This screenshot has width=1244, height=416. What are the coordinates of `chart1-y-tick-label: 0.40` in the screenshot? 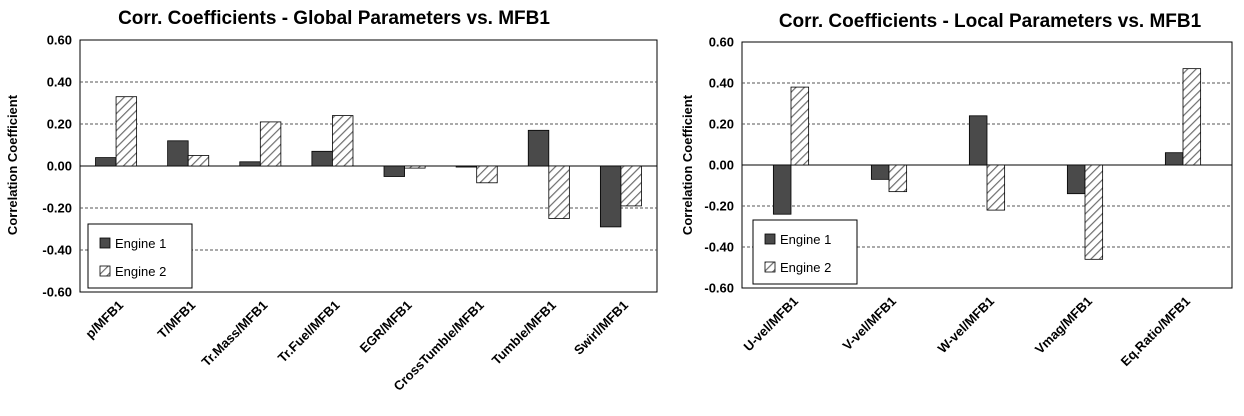 It's located at (59, 82).